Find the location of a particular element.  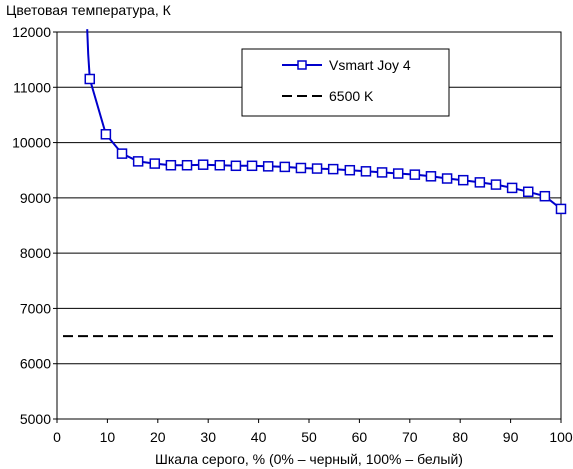

legend-marker-vsmart is located at coordinates (302, 65).